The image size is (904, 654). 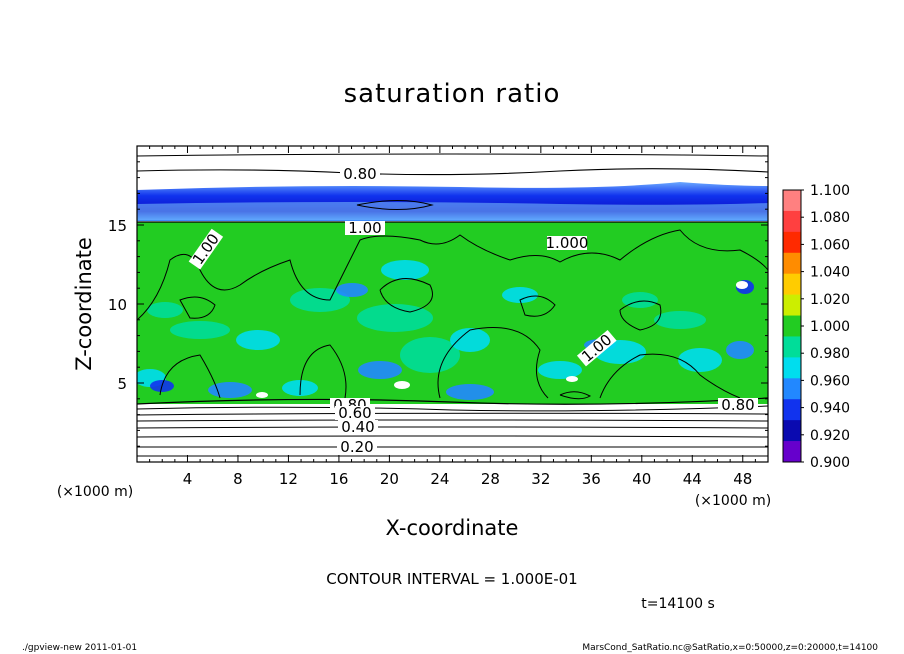 What do you see at coordinates (830, 409) in the screenshot?
I see `colorbar-label: 0.940` at bounding box center [830, 409].